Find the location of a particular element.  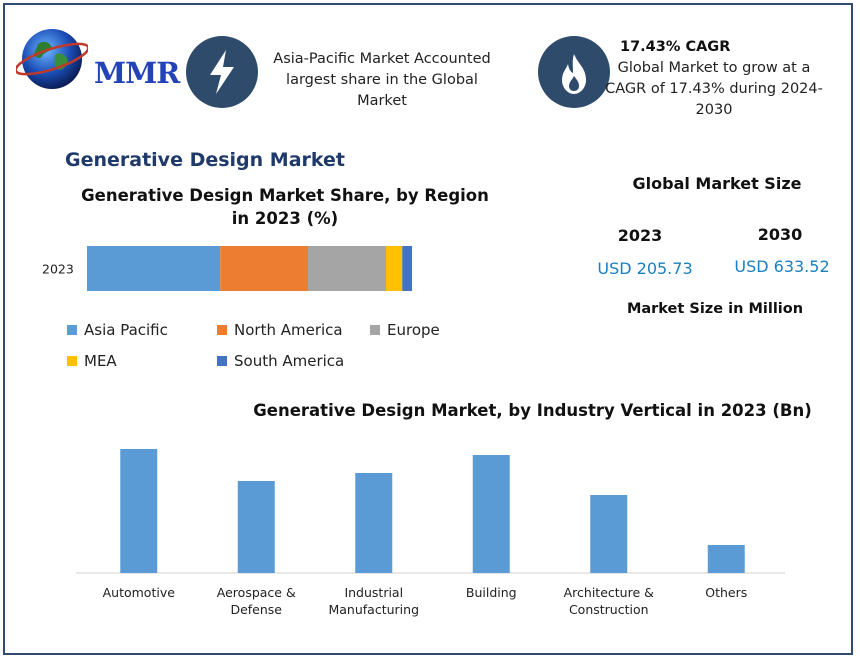

legend-label: North America is located at coordinates (288, 330).